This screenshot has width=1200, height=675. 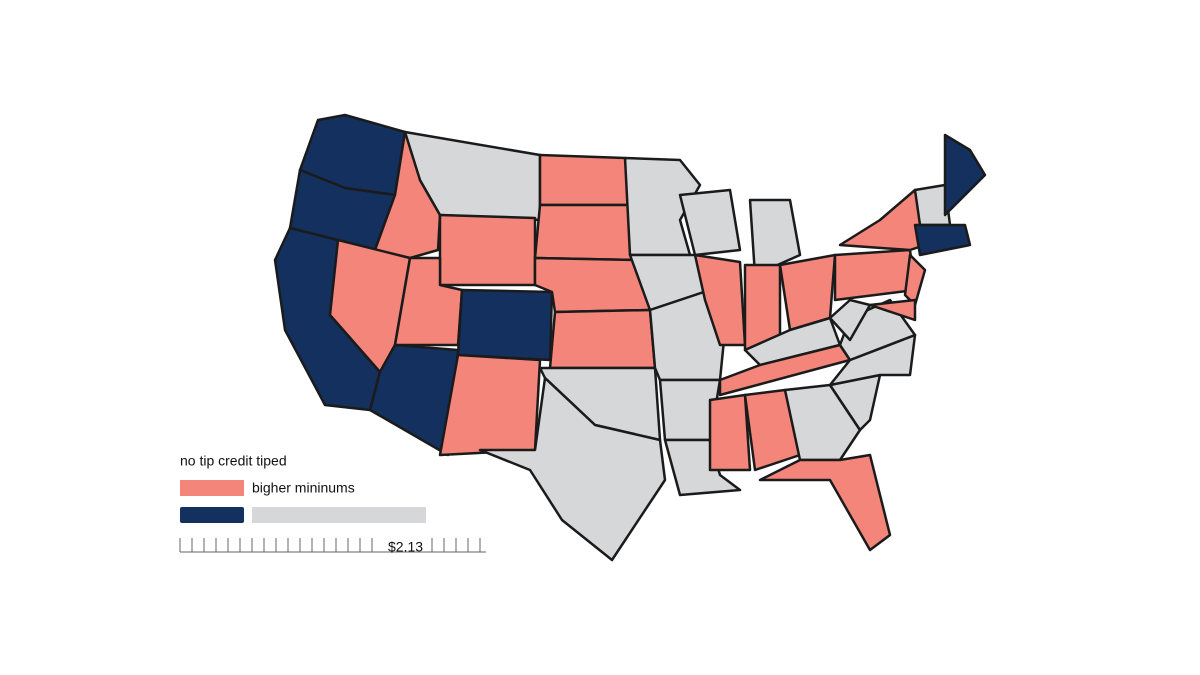 What do you see at coordinates (303, 488) in the screenshot?
I see `legend-label: bigher mininums` at bounding box center [303, 488].